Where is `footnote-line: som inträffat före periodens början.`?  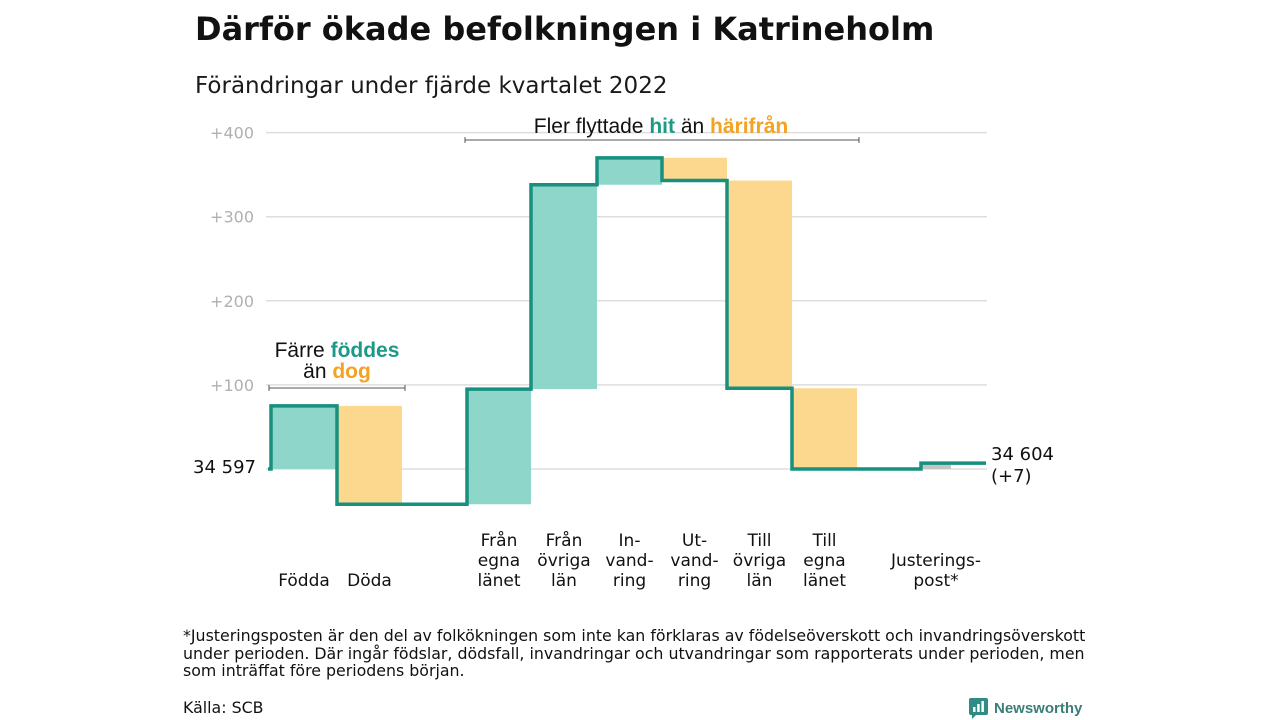
footnote-line: som inträffat före periodens början. is located at coordinates (324, 670).